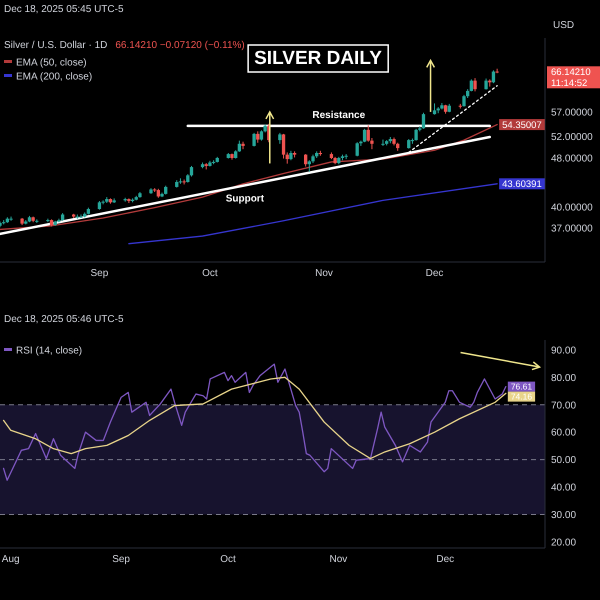 The height and width of the screenshot is (600, 600). I want to click on legend-label: EMA (200, close), so click(54, 77).